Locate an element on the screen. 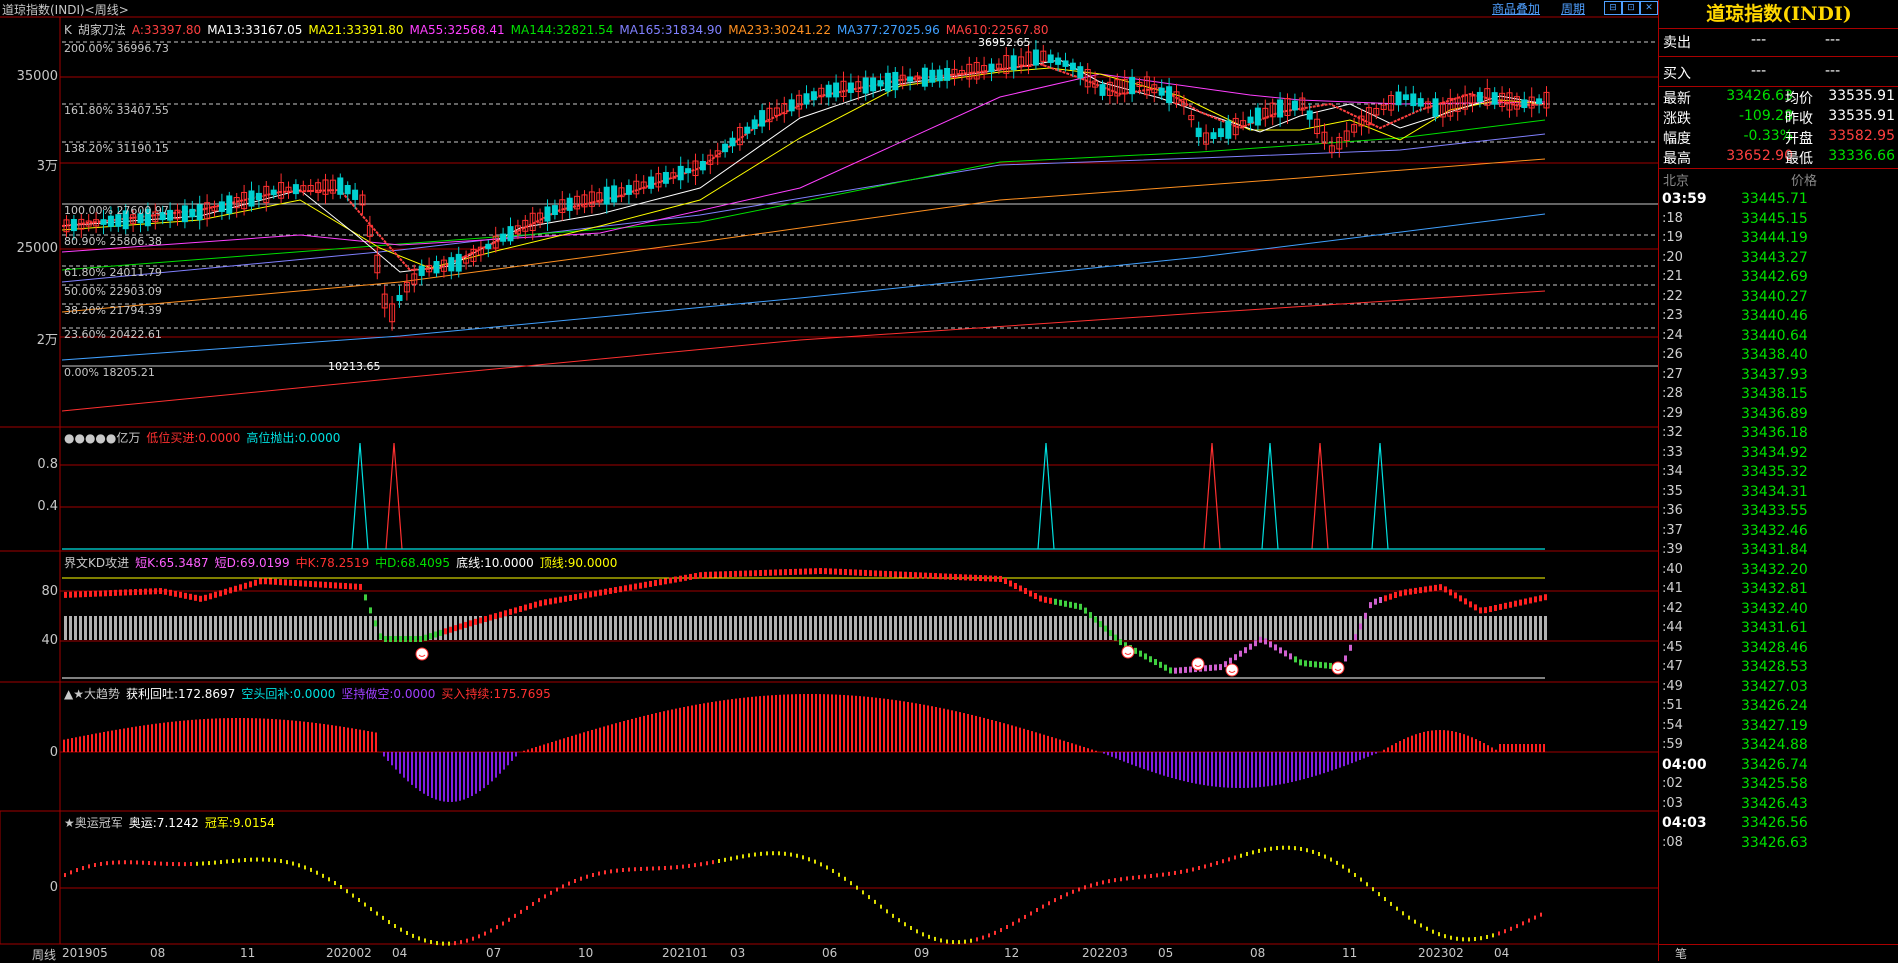 The height and width of the screenshot is (963, 1898). fib-label: 61.80% 24011.79 is located at coordinates (113, 272).